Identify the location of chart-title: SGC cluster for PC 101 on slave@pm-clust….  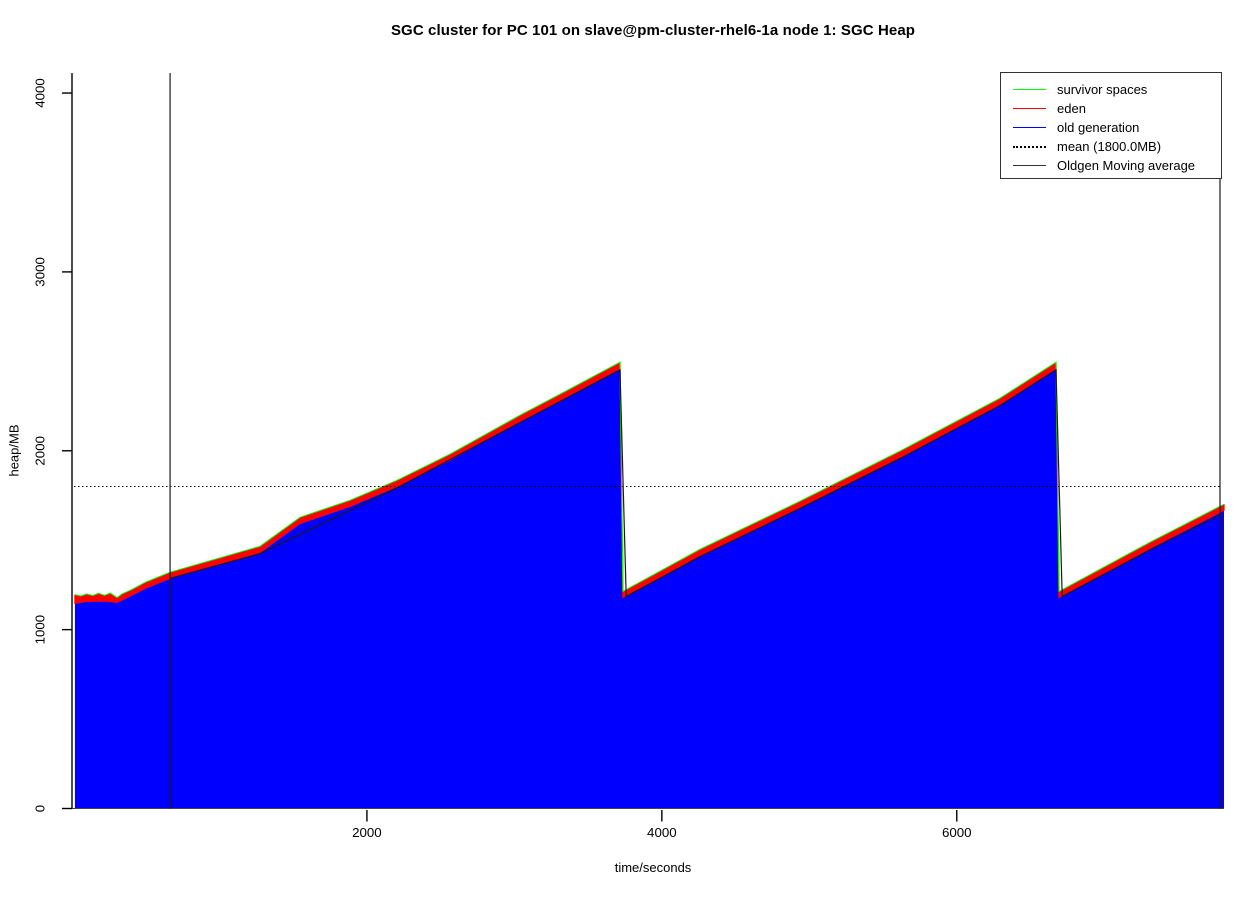
(653, 30).